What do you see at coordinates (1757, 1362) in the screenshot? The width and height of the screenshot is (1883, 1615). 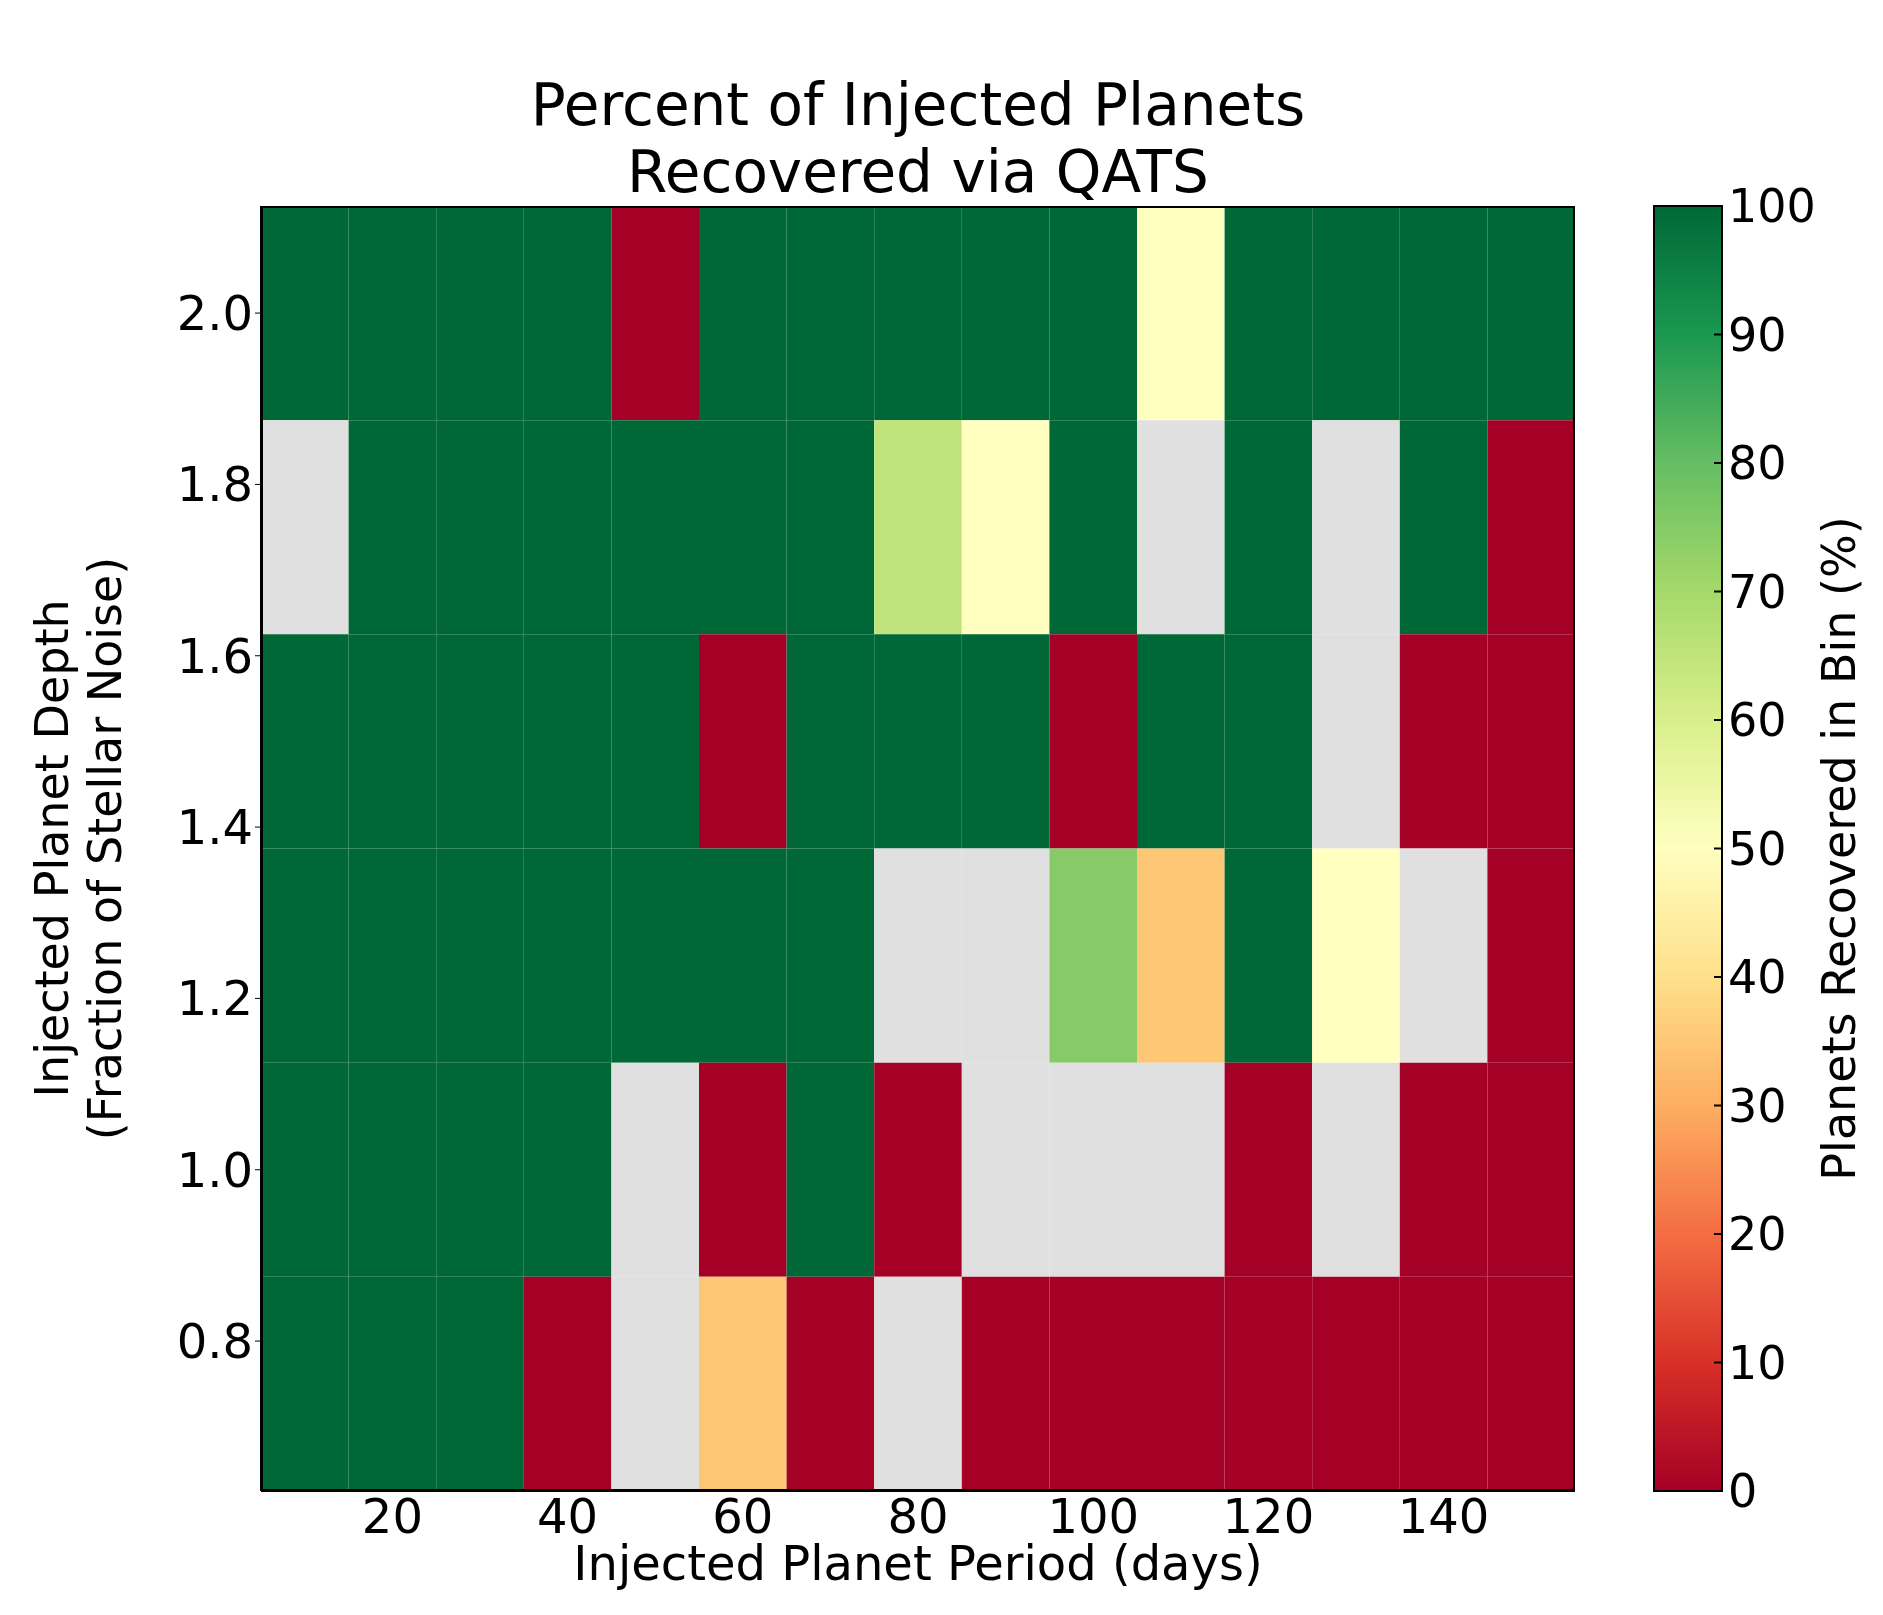 I see `color-bar-label: 10` at bounding box center [1757, 1362].